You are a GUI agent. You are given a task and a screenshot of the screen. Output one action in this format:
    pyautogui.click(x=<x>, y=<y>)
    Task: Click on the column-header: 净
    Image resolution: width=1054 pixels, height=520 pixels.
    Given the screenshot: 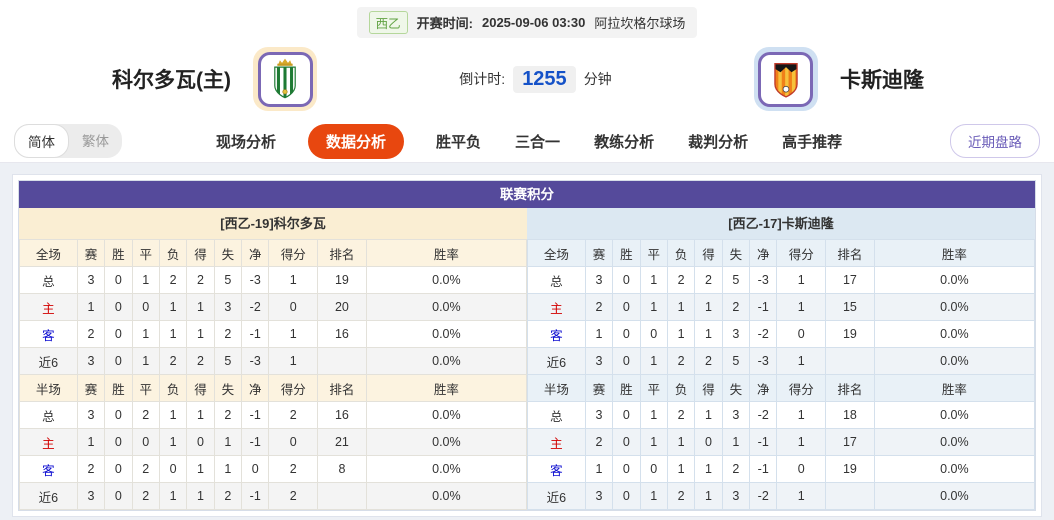 What is the action you would take?
    pyautogui.click(x=763, y=388)
    